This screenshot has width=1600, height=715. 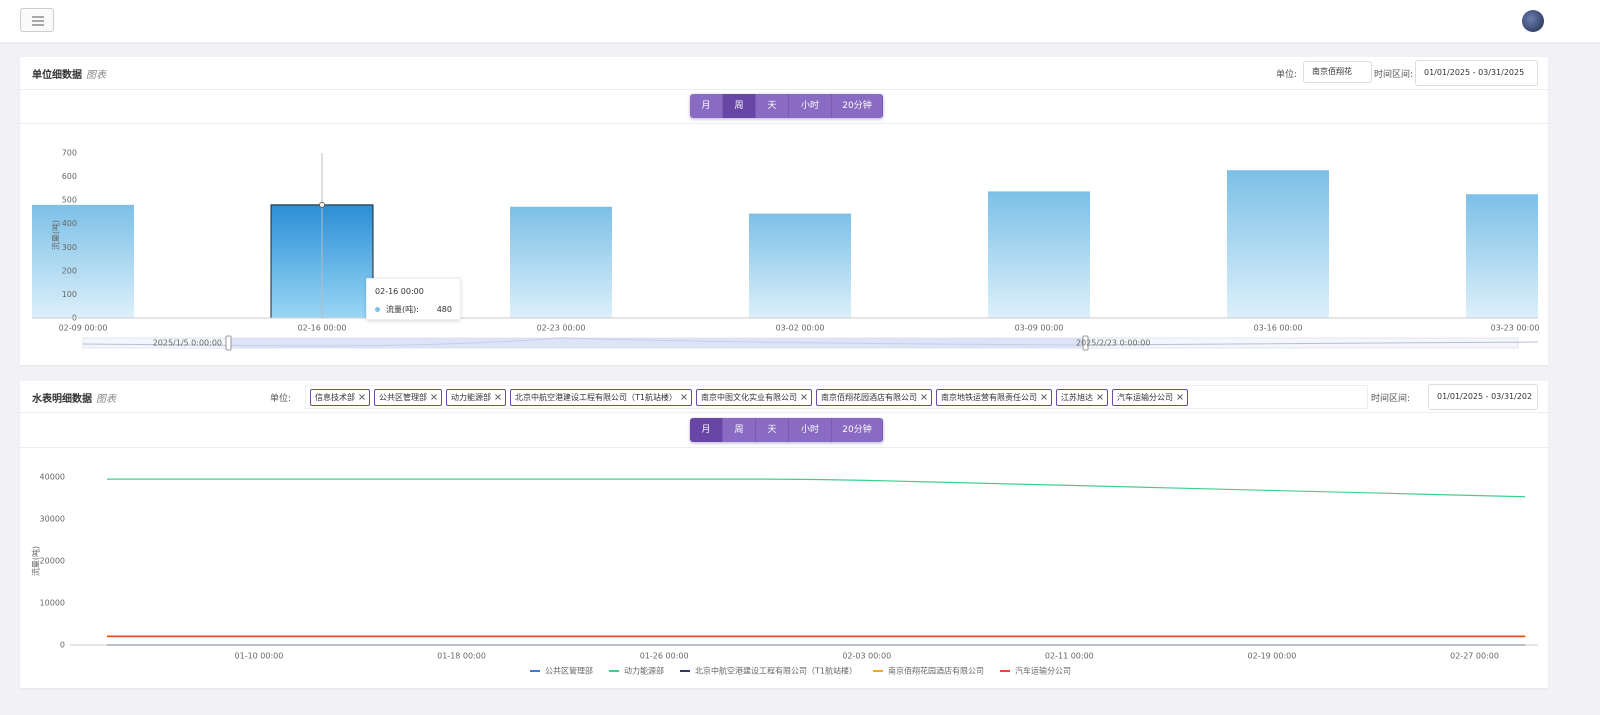 I want to click on avatar, so click(x=1533, y=21).